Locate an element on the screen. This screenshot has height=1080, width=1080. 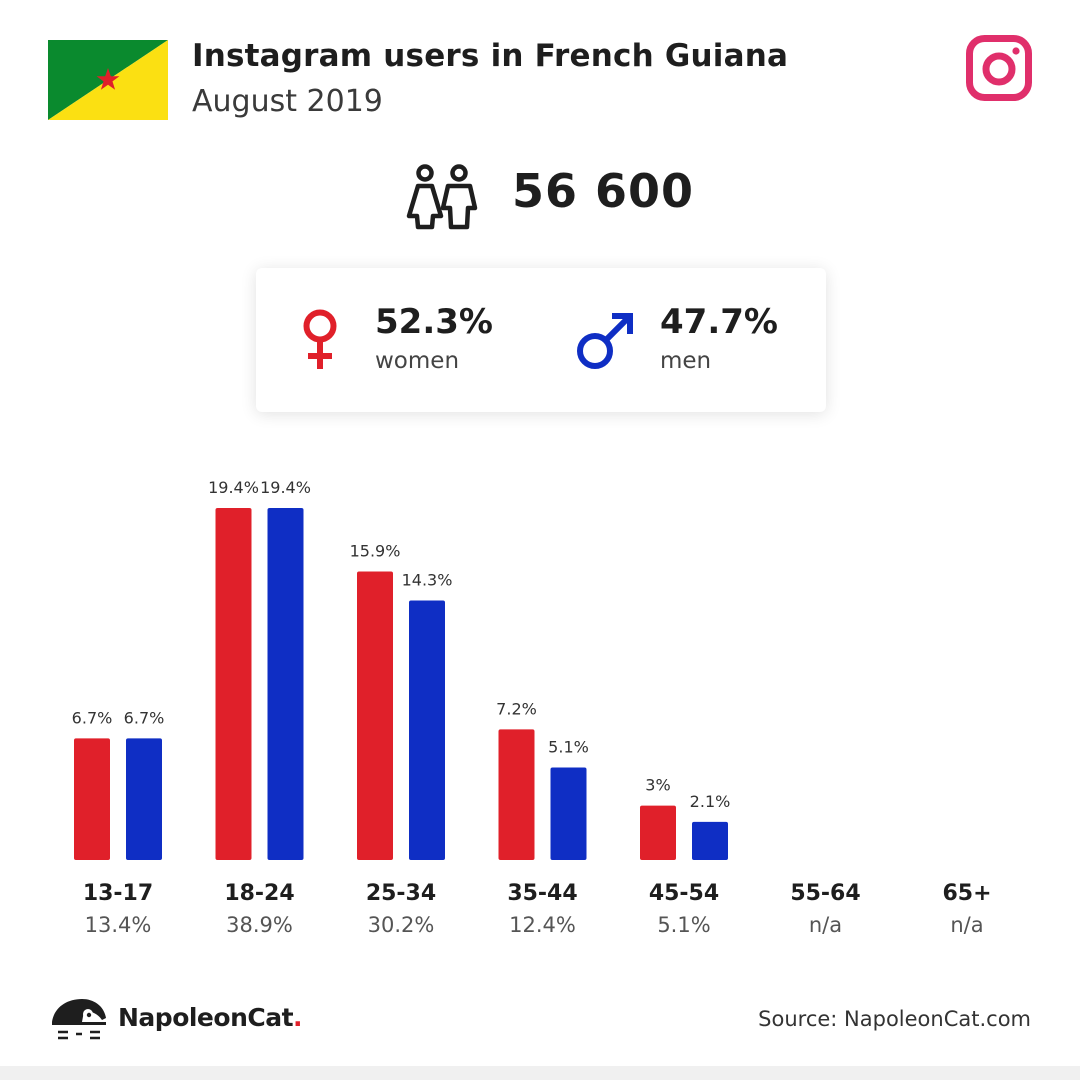
women-percentage: 52.3% is located at coordinates (434, 322).